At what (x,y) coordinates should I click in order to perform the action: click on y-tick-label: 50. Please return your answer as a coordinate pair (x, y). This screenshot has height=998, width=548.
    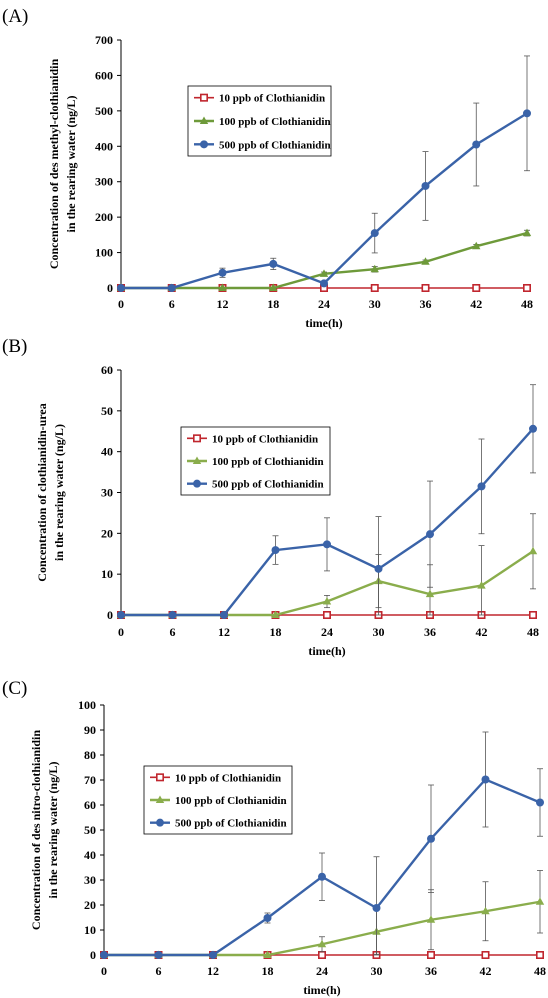
    Looking at the image, I should click on (90, 830).